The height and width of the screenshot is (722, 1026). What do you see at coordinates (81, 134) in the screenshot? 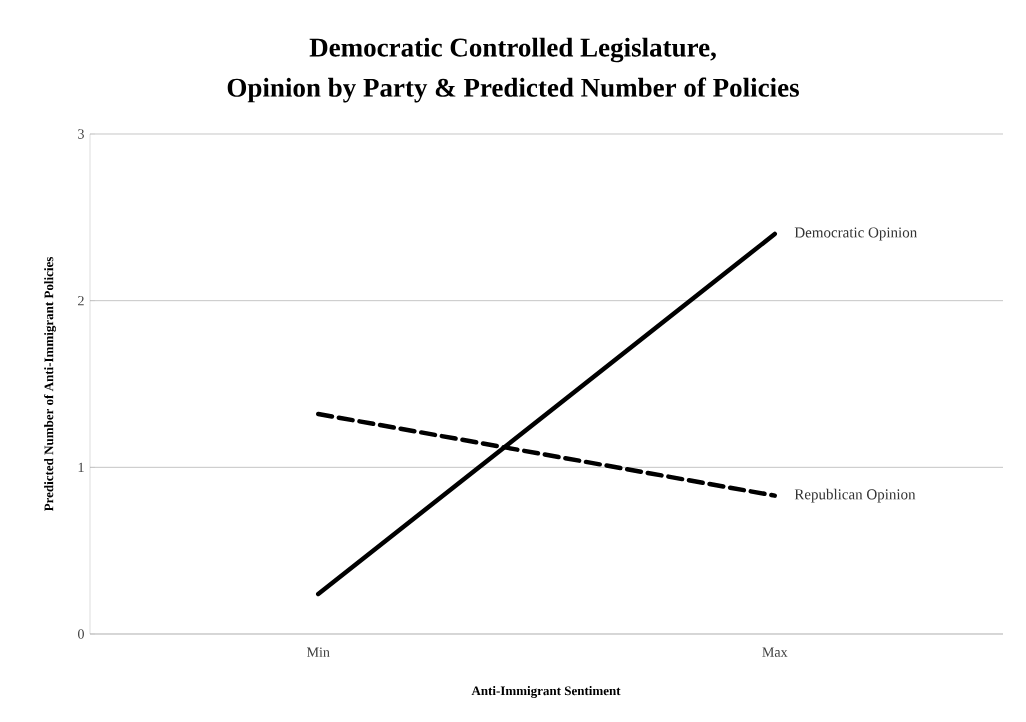
I see `y-tick-label: 3` at bounding box center [81, 134].